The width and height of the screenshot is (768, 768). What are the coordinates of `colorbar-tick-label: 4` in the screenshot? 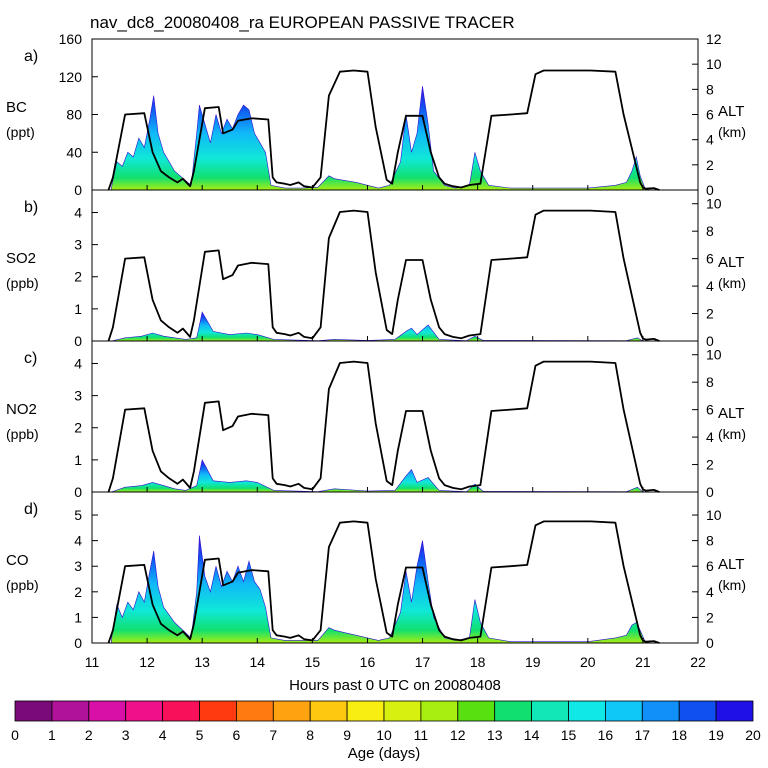 It's located at (163, 735).